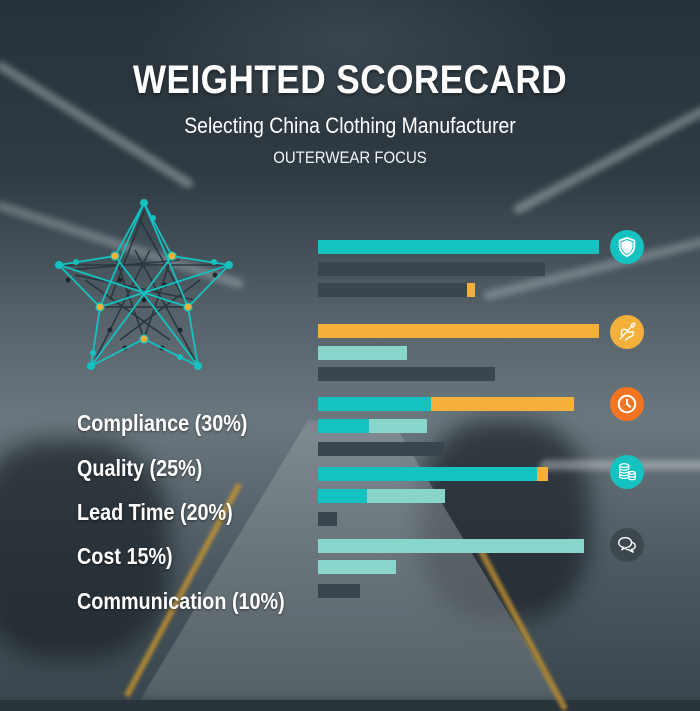 The image size is (700, 711). I want to click on label-compliance: Compliance (30%), so click(162, 423).